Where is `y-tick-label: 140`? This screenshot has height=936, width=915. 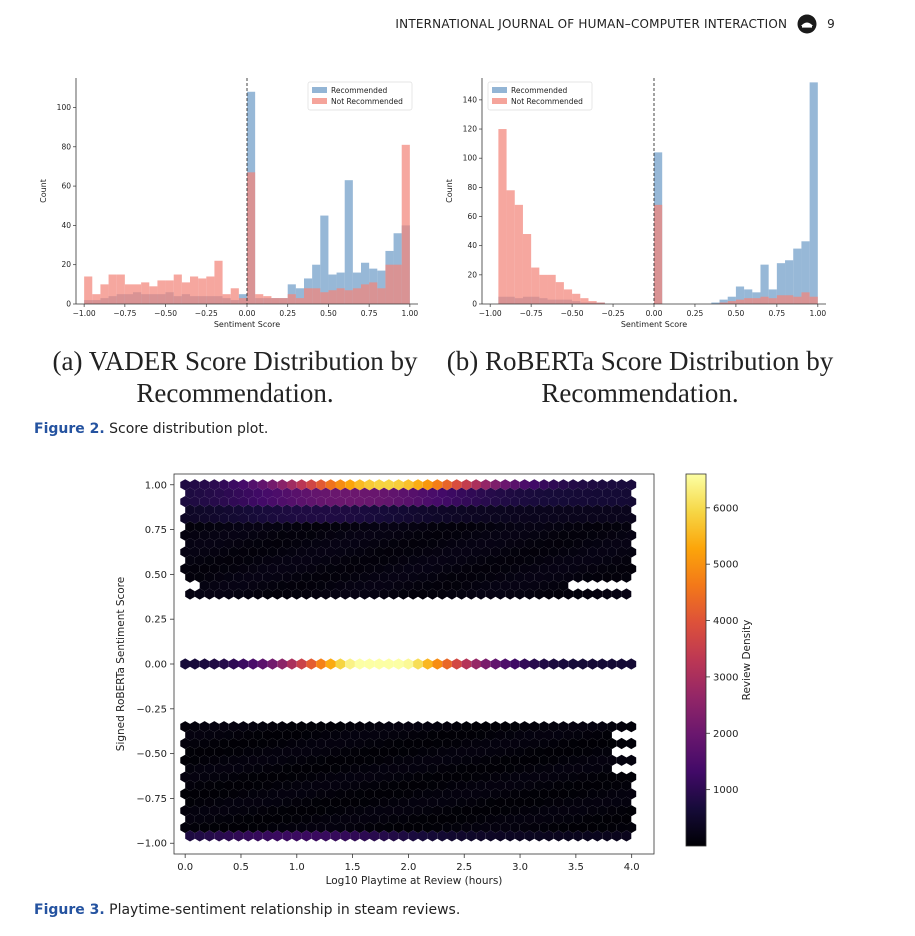 y-tick-label: 140 is located at coordinates (470, 99).